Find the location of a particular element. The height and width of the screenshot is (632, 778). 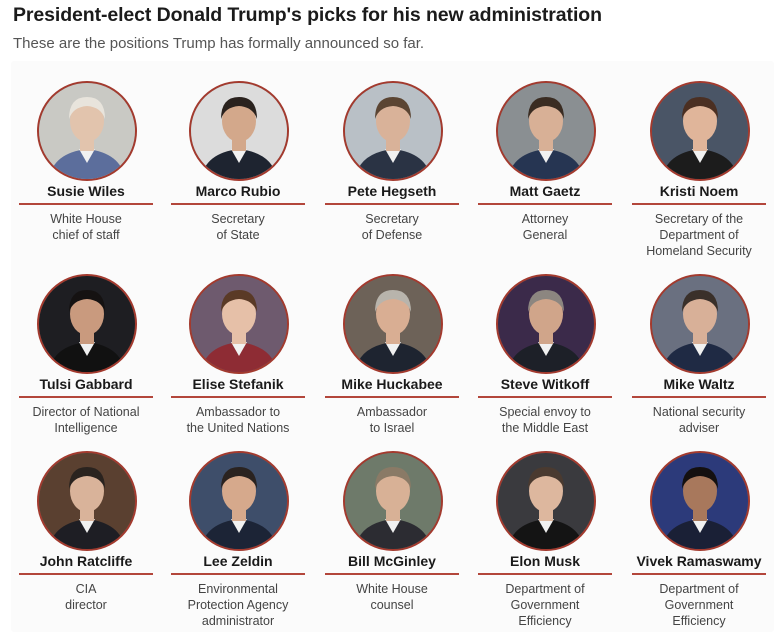

pick-card: Pete Hegseth Secretary of Defense is located at coordinates (392, 167).